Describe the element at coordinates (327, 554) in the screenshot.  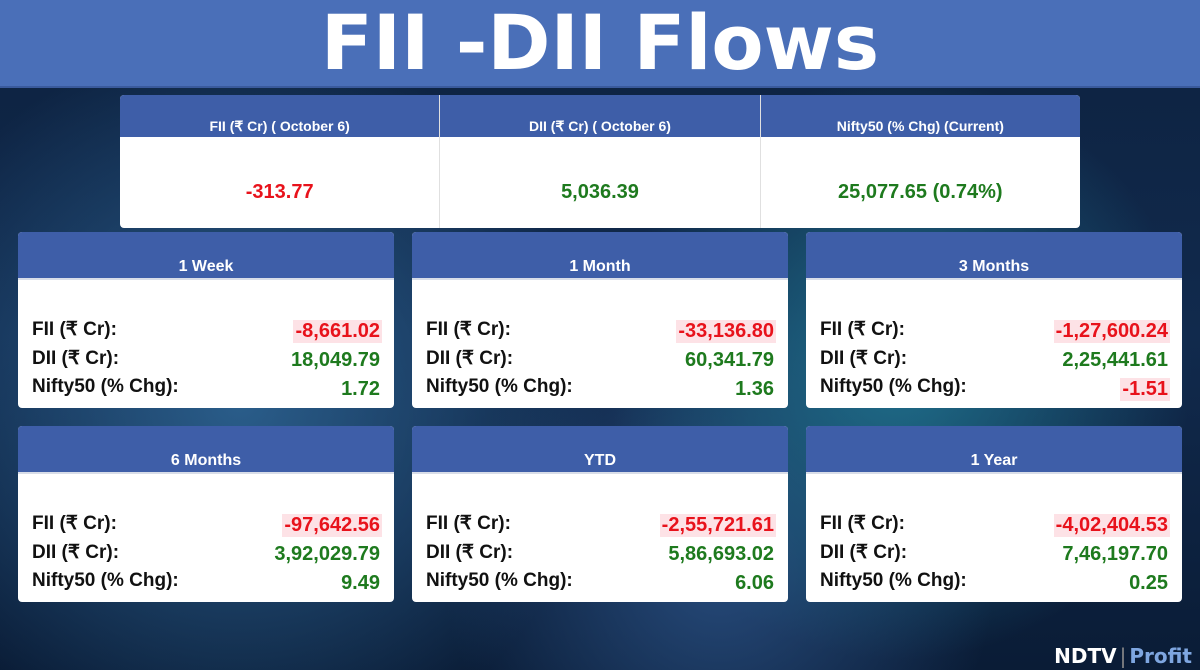
I see `metric-value: 3,92,029.79` at that location.